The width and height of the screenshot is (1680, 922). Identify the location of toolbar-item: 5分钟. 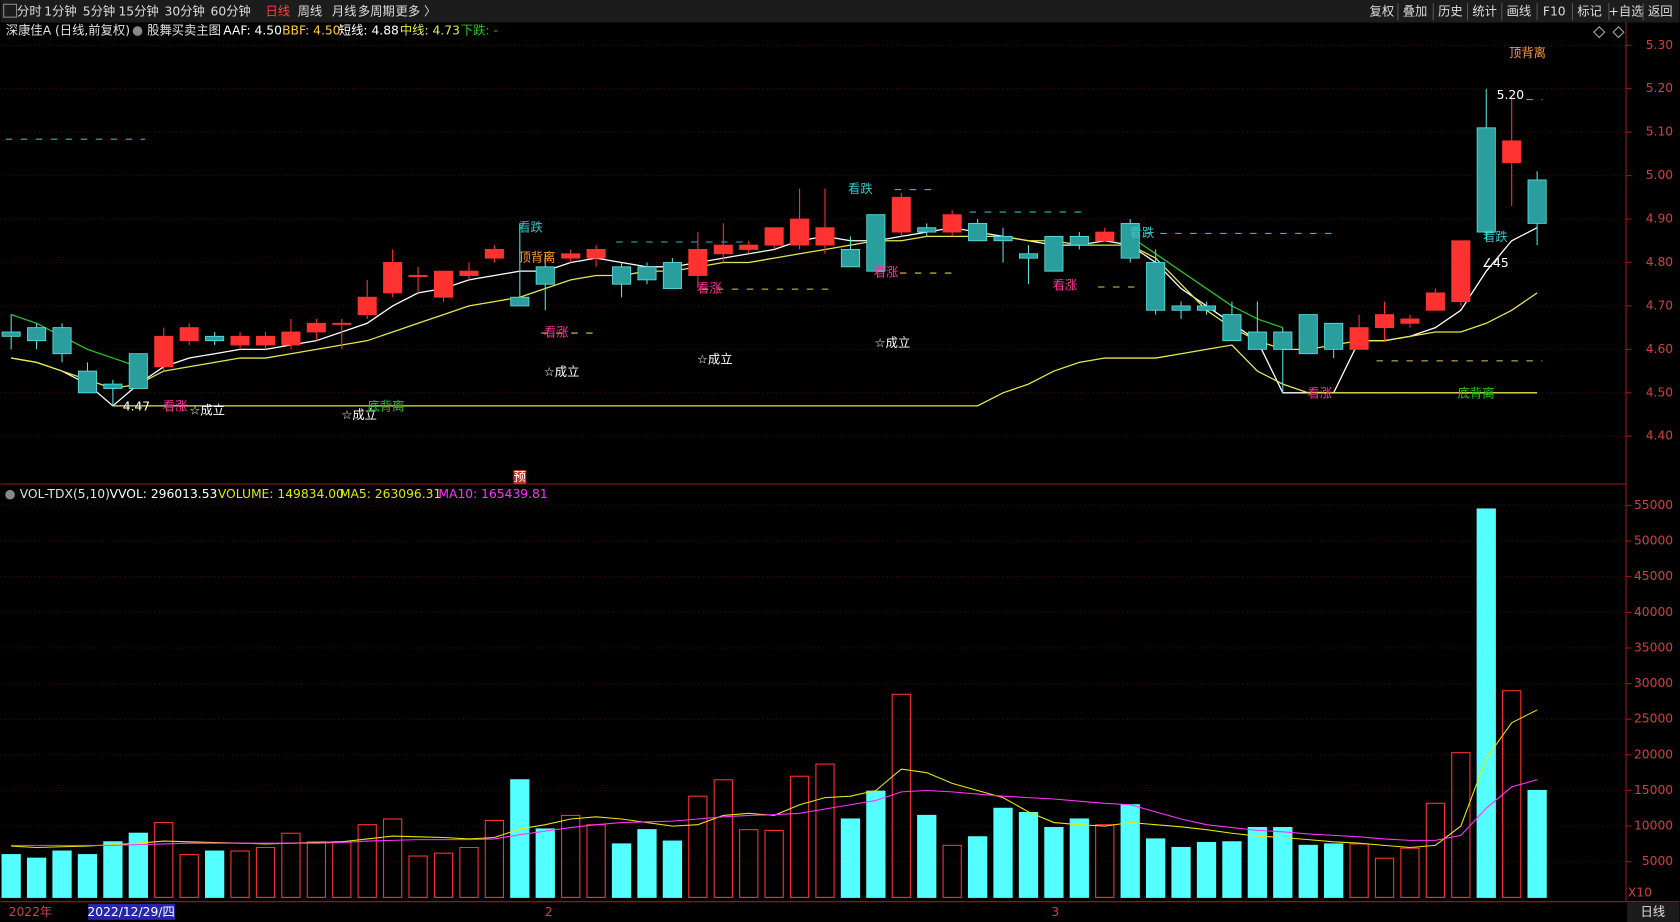
(99, 10).